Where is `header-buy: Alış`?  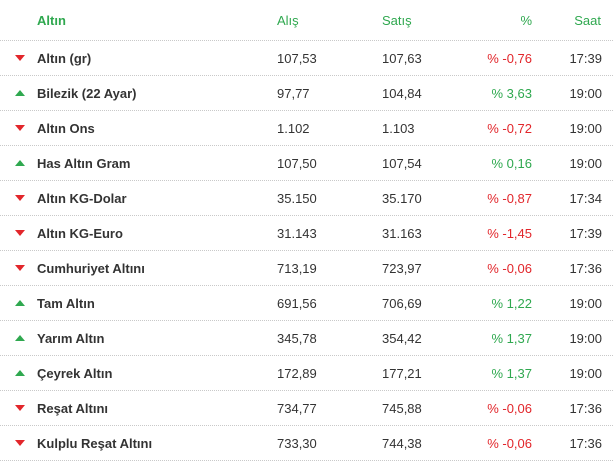
header-buy: Alış is located at coordinates (288, 20).